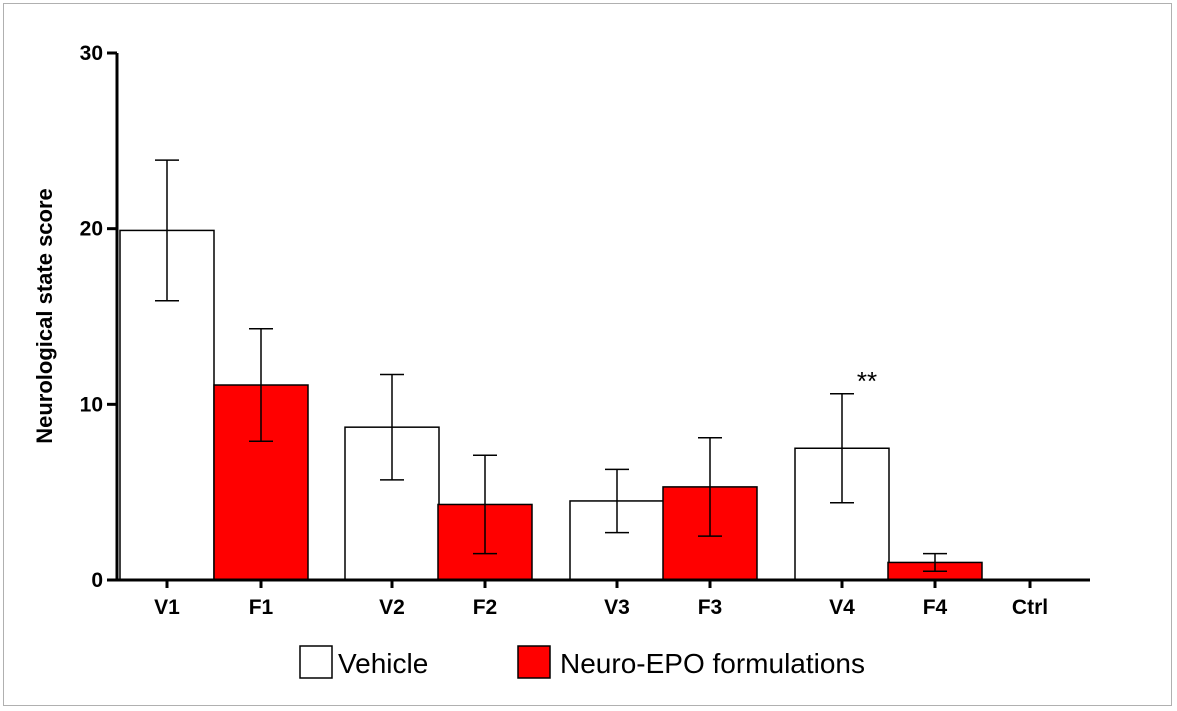 The width and height of the screenshot is (1177, 711). Describe the element at coordinates (44, 316) in the screenshot. I see `y-axis-label: Neurological state score` at that location.